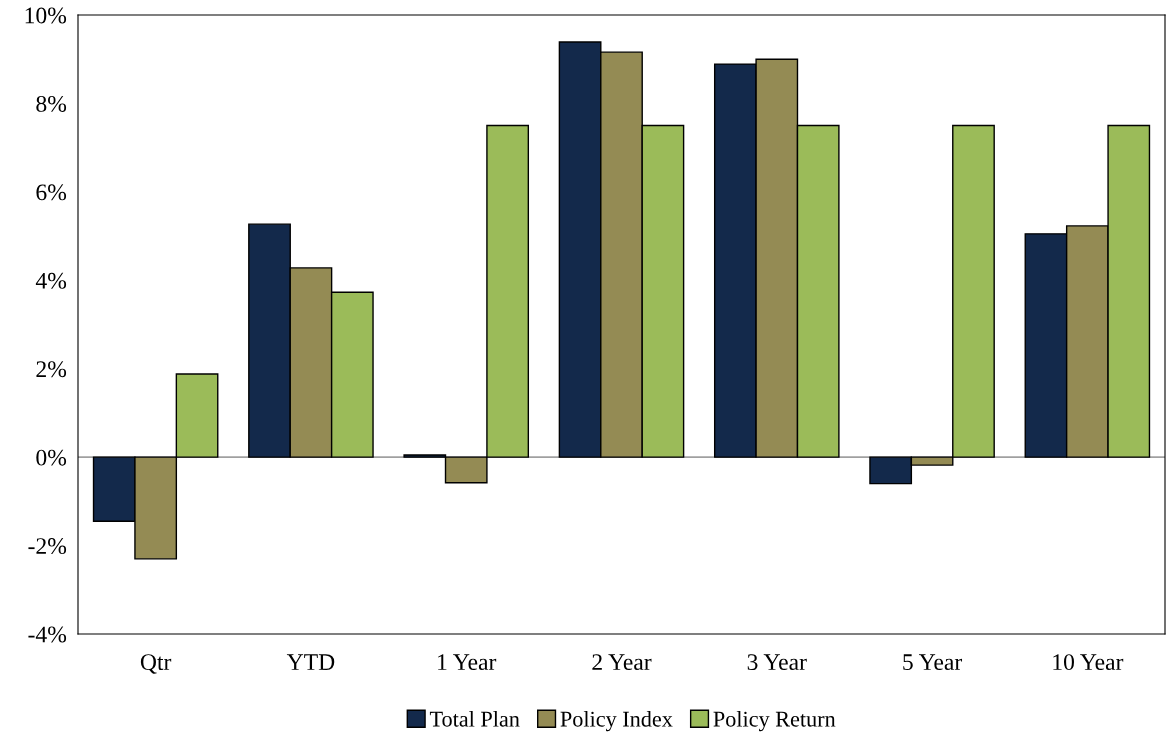  Describe the element at coordinates (777, 662) in the screenshot. I see `x-tick-label: 3 Year` at that location.